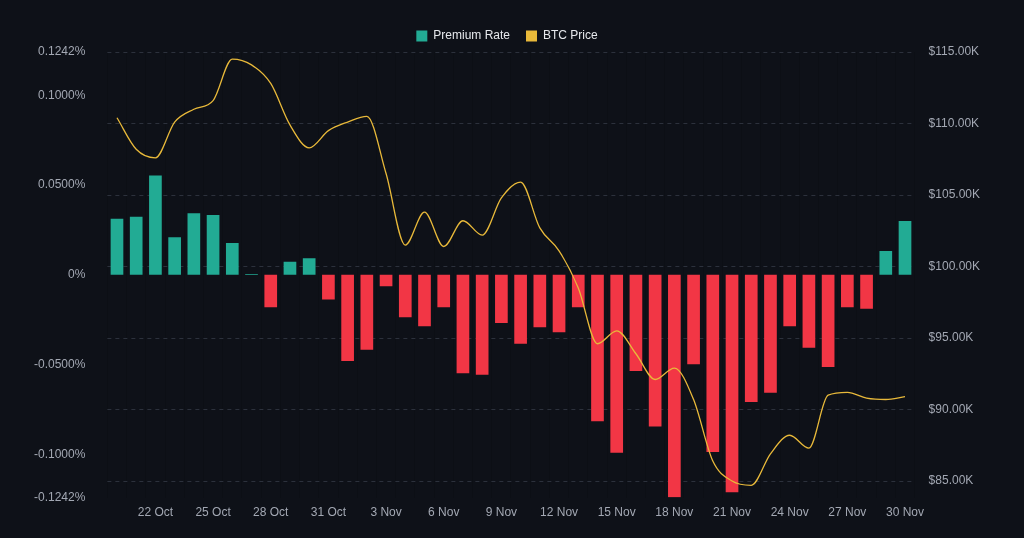 This screenshot has width=1024, height=538. I want to click on y2-tick-label: $100.00K, so click(954, 265).